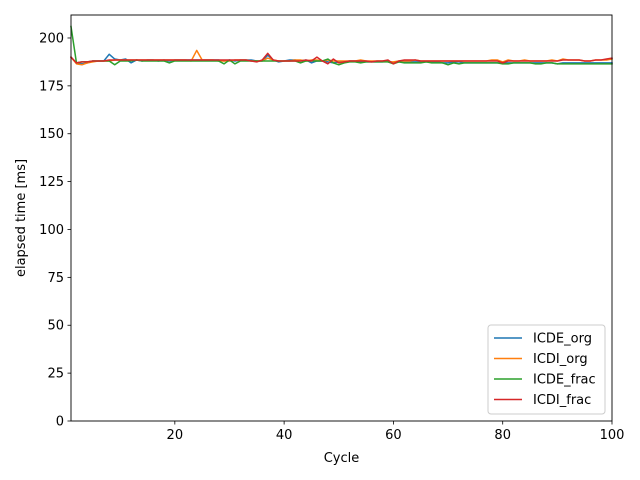 The height and width of the screenshot is (480, 640). I want to click on x-tick-label: 40, so click(284, 435).